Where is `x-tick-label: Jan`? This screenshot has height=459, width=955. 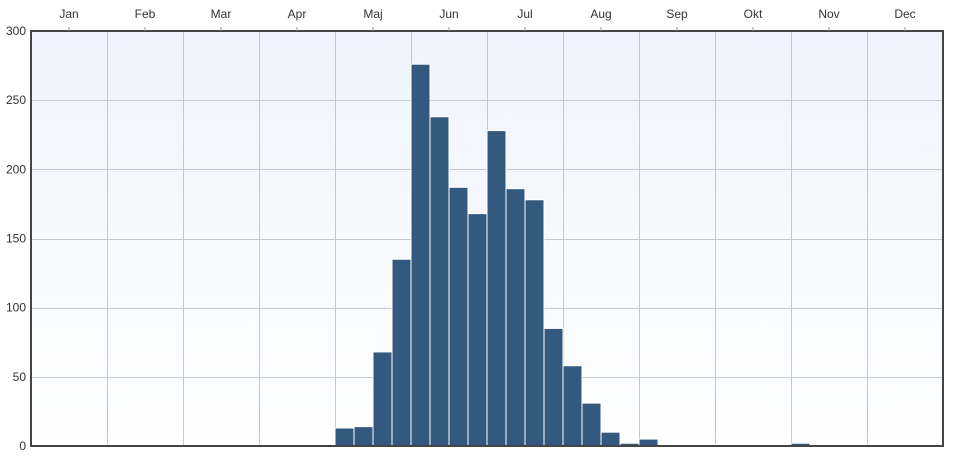
x-tick-label: Jan is located at coordinates (68, 14).